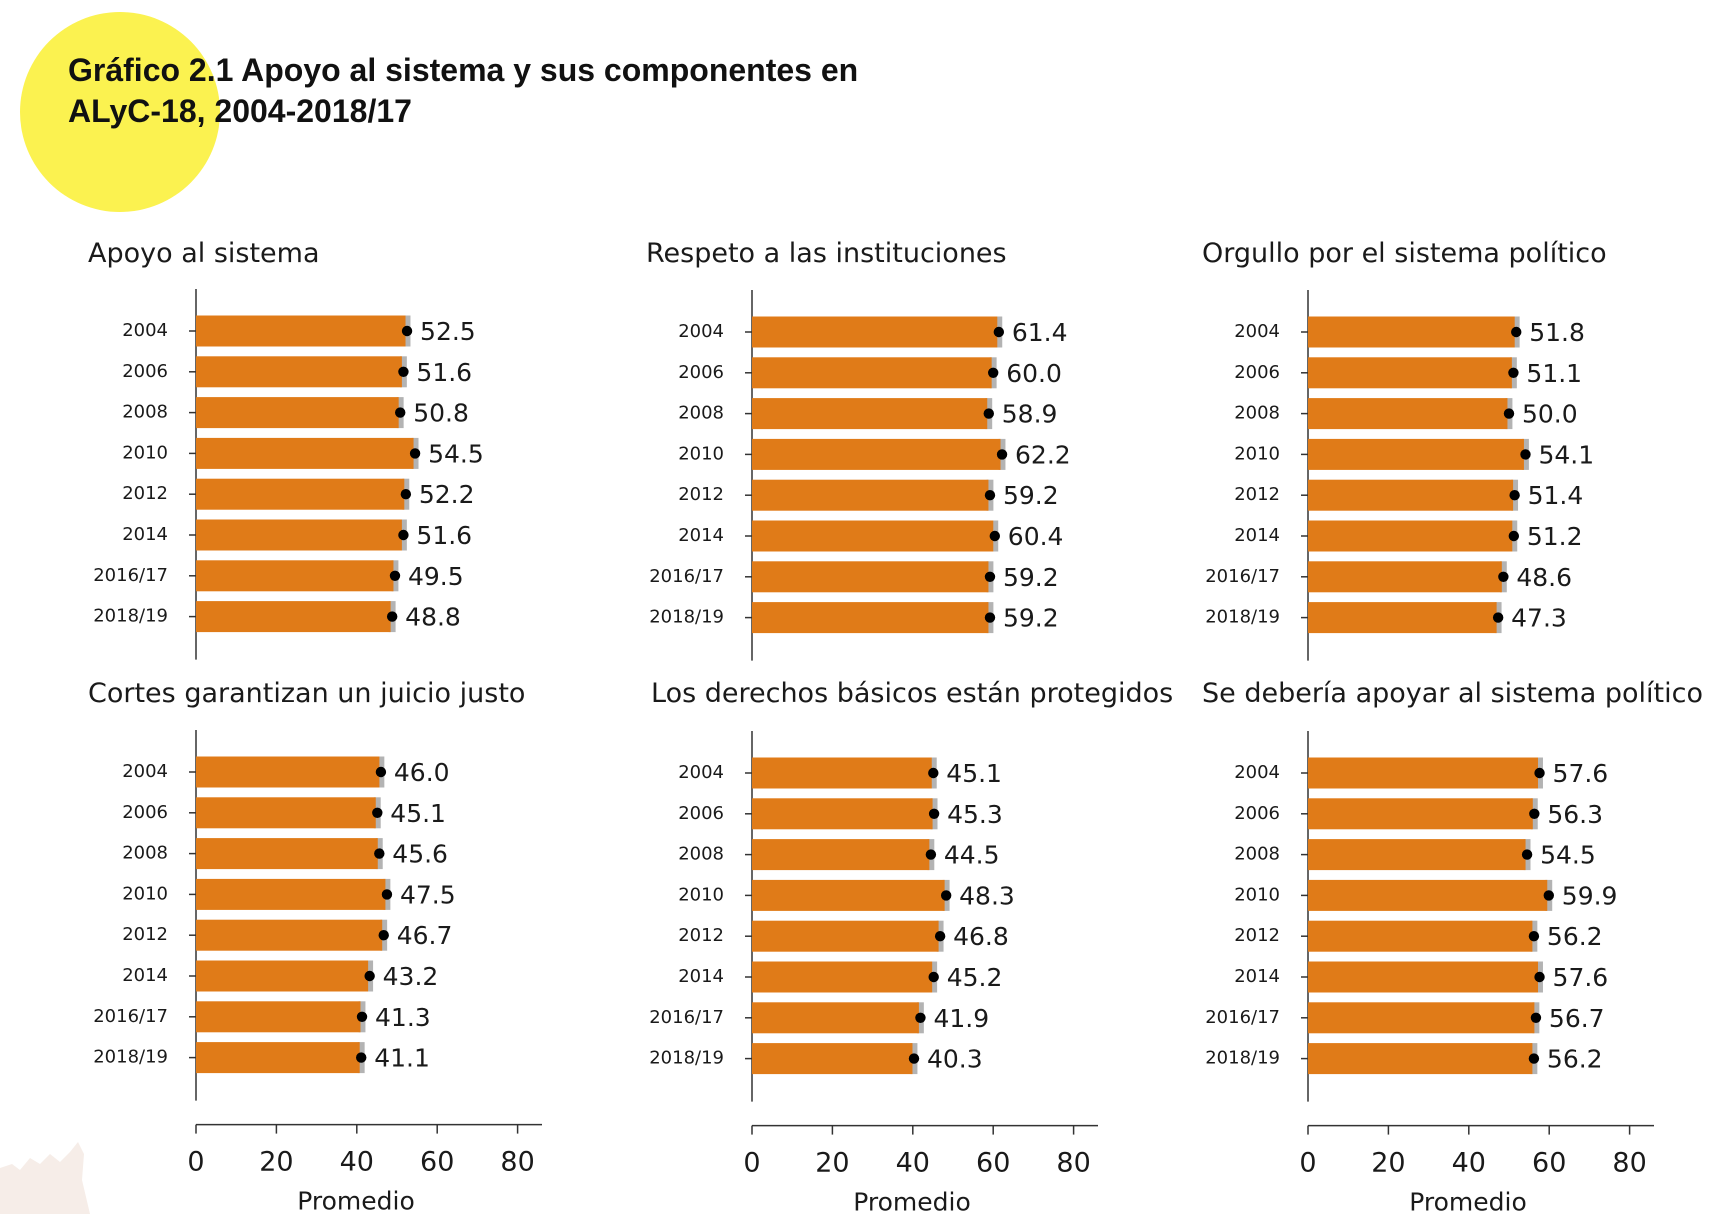  I want to click on value-label: 52.2, so click(447, 494).